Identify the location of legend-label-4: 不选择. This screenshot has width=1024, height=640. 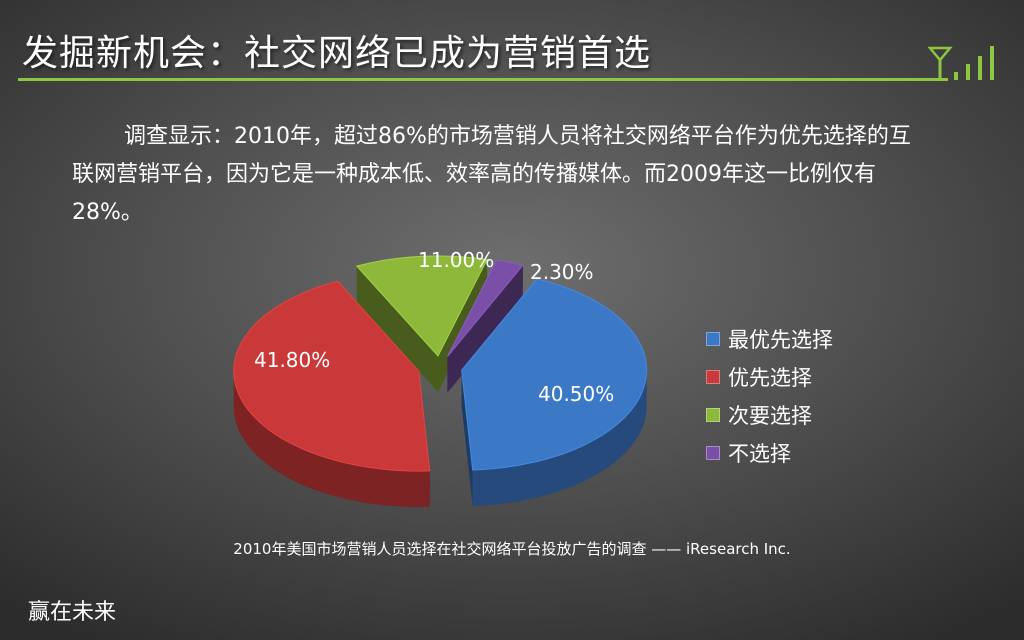
(759, 454).